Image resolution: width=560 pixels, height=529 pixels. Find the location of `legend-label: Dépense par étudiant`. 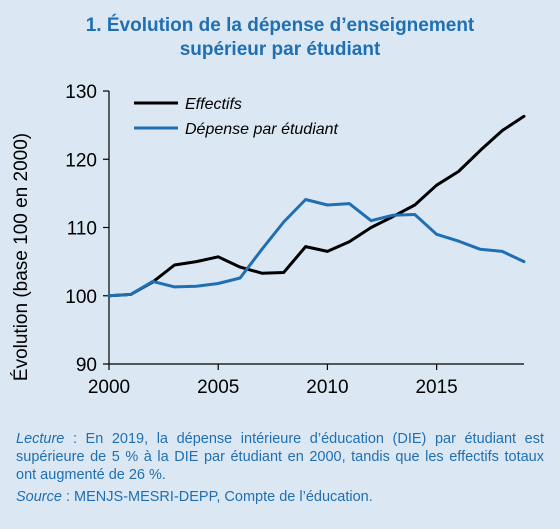

legend-label: Dépense par étudiant is located at coordinates (262, 129).